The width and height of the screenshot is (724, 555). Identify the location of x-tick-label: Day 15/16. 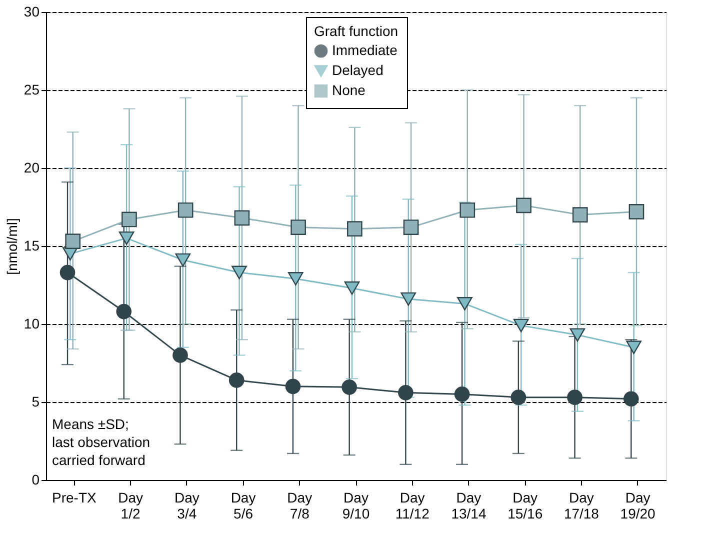
(525, 506).